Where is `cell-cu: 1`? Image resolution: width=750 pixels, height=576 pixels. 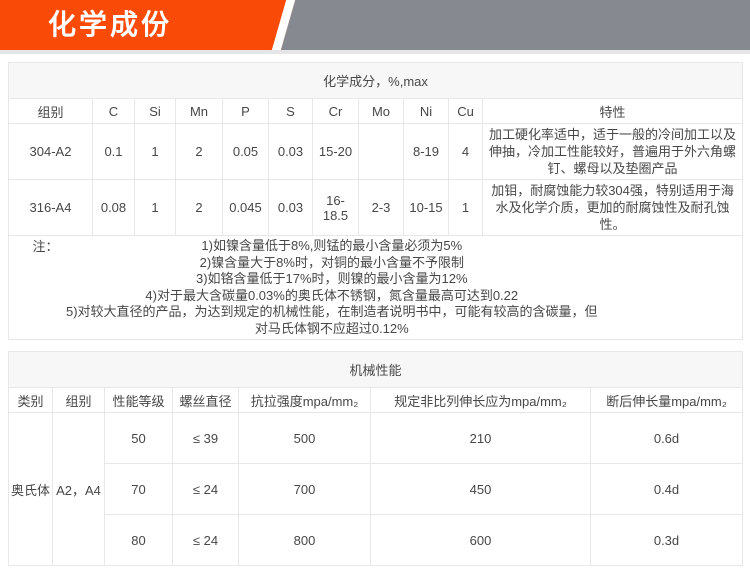 cell-cu: 1 is located at coordinates (465, 207).